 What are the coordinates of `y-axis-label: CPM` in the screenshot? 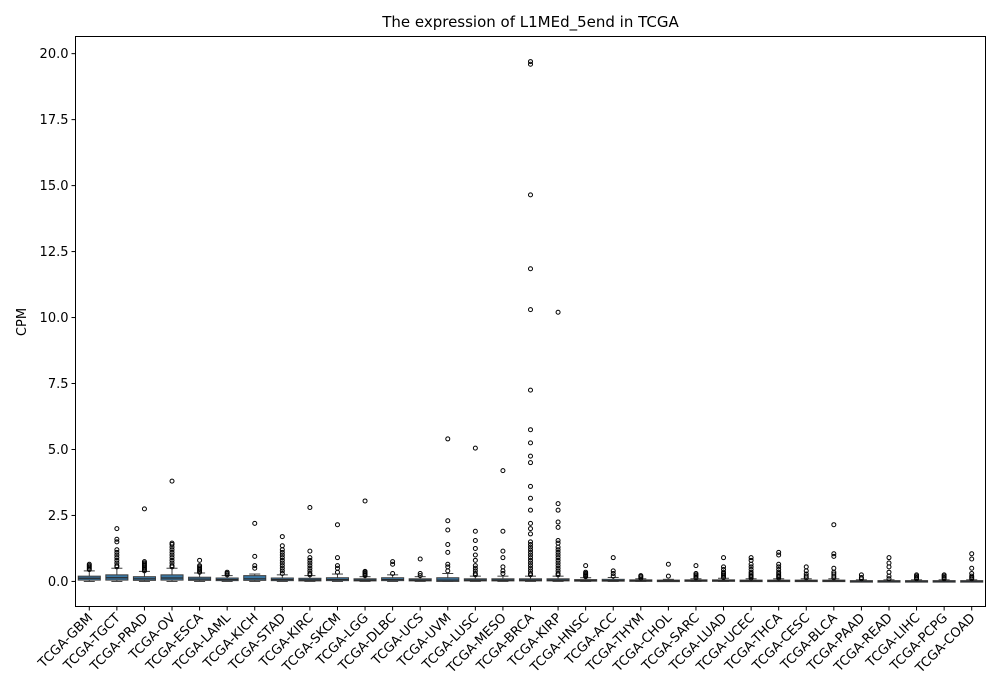 It's located at (22, 322).